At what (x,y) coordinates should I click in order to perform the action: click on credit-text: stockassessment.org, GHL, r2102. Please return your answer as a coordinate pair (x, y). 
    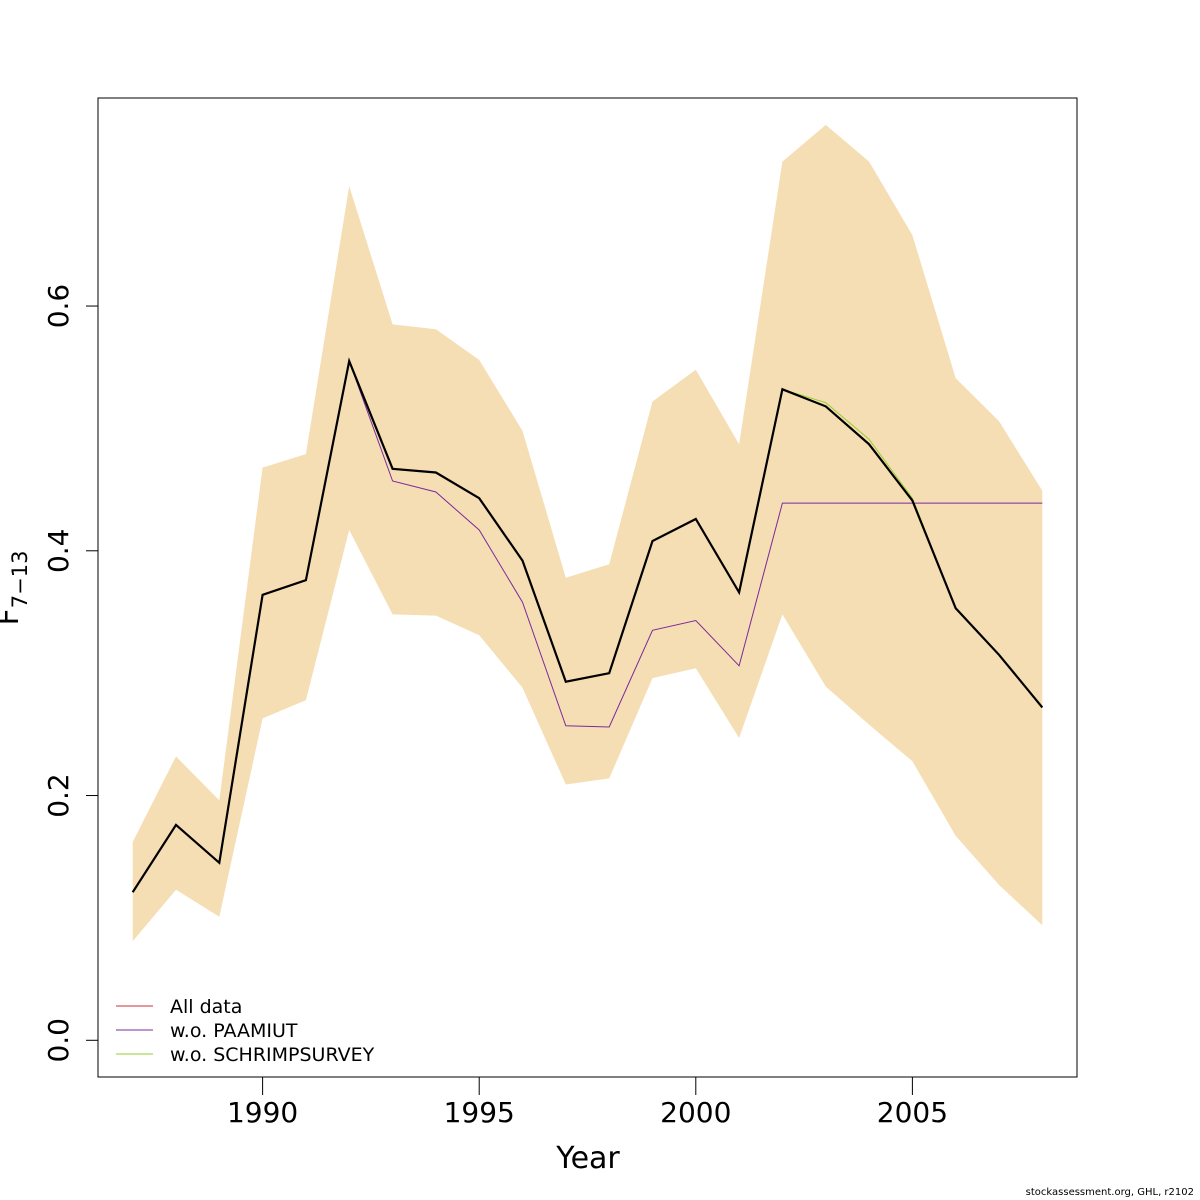
    Looking at the image, I should click on (1109, 1192).